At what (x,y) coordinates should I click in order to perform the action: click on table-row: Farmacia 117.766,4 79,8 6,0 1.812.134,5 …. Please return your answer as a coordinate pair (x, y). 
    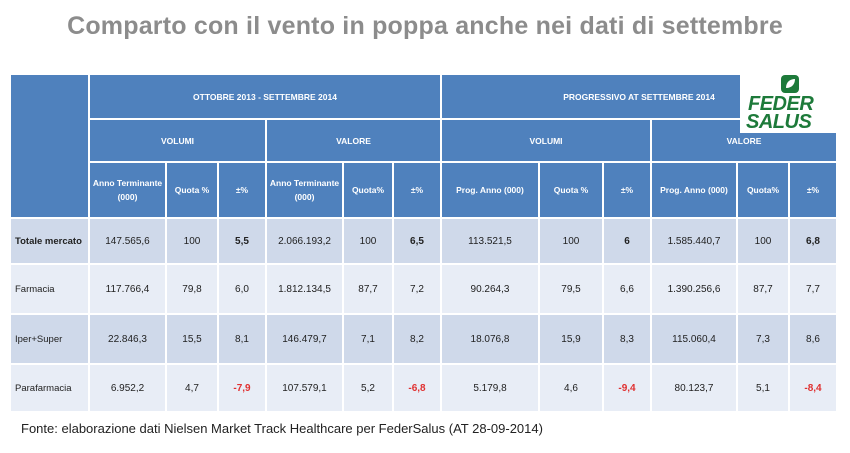
    Looking at the image, I should click on (423, 289).